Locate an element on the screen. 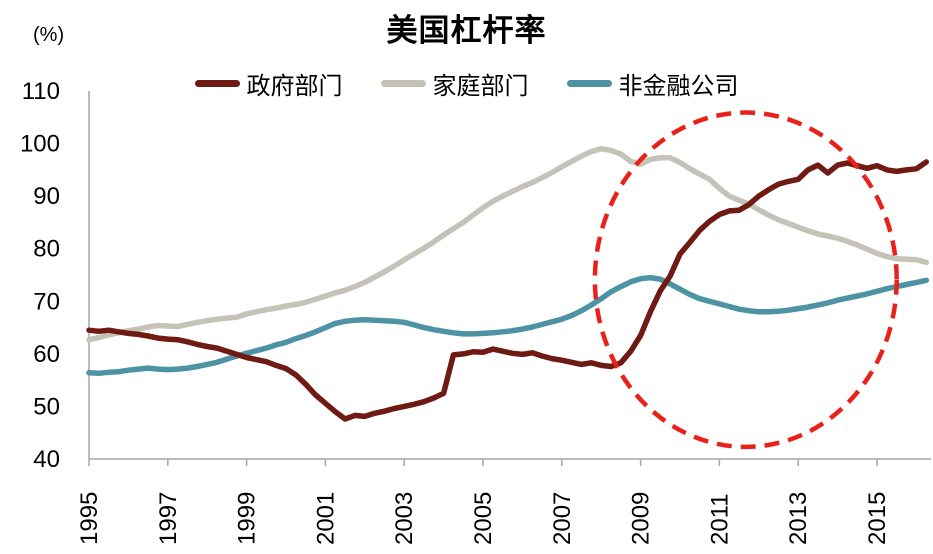 This screenshot has width=933, height=554. x-tick-label: 2009 is located at coordinates (641, 518).